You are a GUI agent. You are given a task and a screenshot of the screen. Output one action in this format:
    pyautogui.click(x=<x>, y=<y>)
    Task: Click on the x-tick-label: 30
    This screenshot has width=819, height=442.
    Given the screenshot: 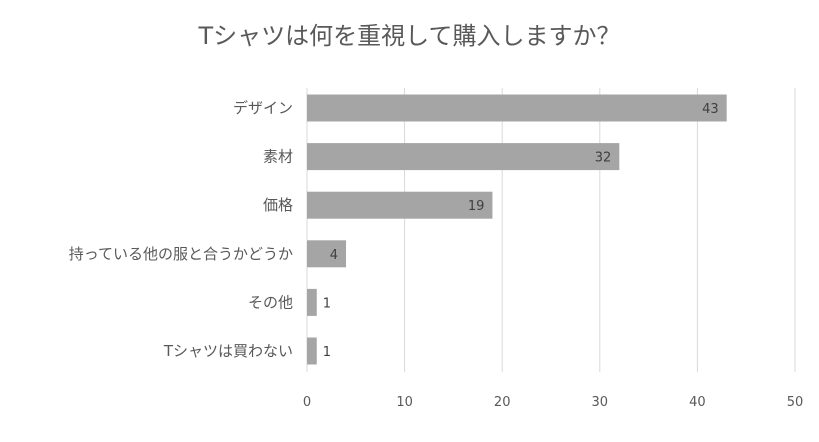 What is the action you would take?
    pyautogui.click(x=600, y=402)
    